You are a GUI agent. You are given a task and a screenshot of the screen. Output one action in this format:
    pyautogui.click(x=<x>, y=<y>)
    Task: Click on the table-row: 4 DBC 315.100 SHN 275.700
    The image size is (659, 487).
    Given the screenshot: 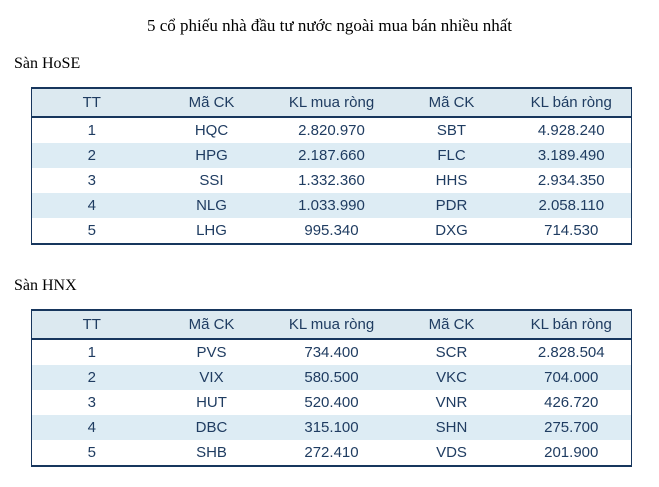 What is the action you would take?
    pyautogui.click(x=331, y=427)
    